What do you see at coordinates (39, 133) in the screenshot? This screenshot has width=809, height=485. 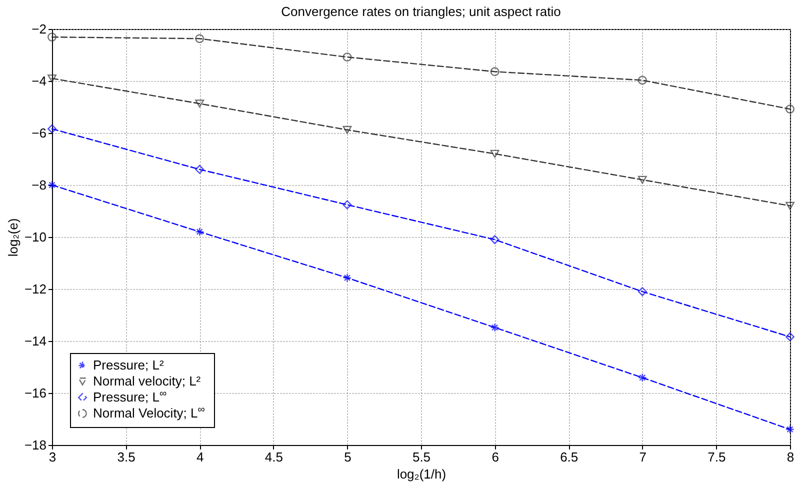 I see `y-tick-label: −6` at bounding box center [39, 133].